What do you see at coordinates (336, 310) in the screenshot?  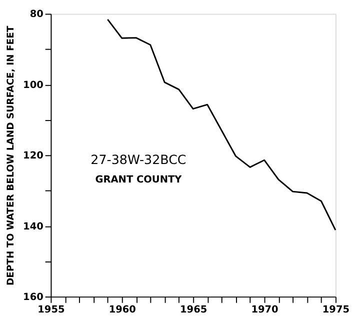 I see `x-tick-label: 1975` at bounding box center [336, 310].